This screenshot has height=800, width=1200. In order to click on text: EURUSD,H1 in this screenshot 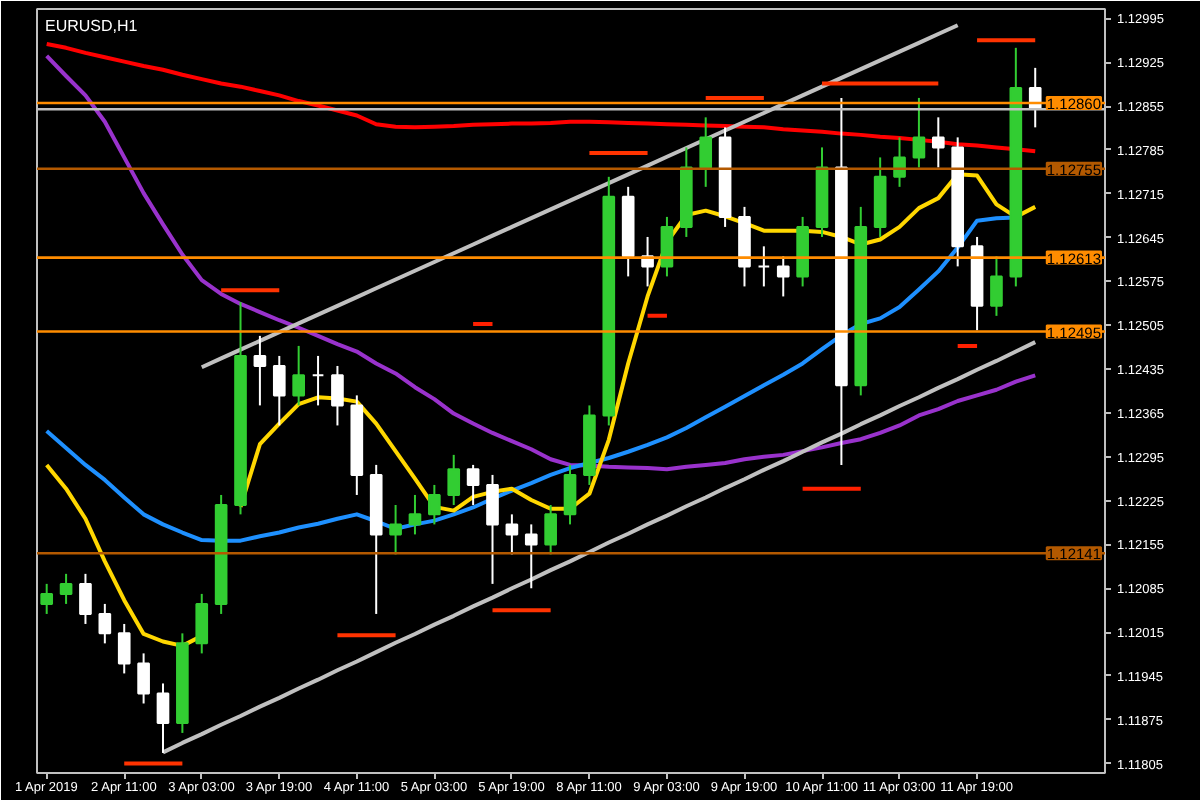, I will do `click(92, 26)`.